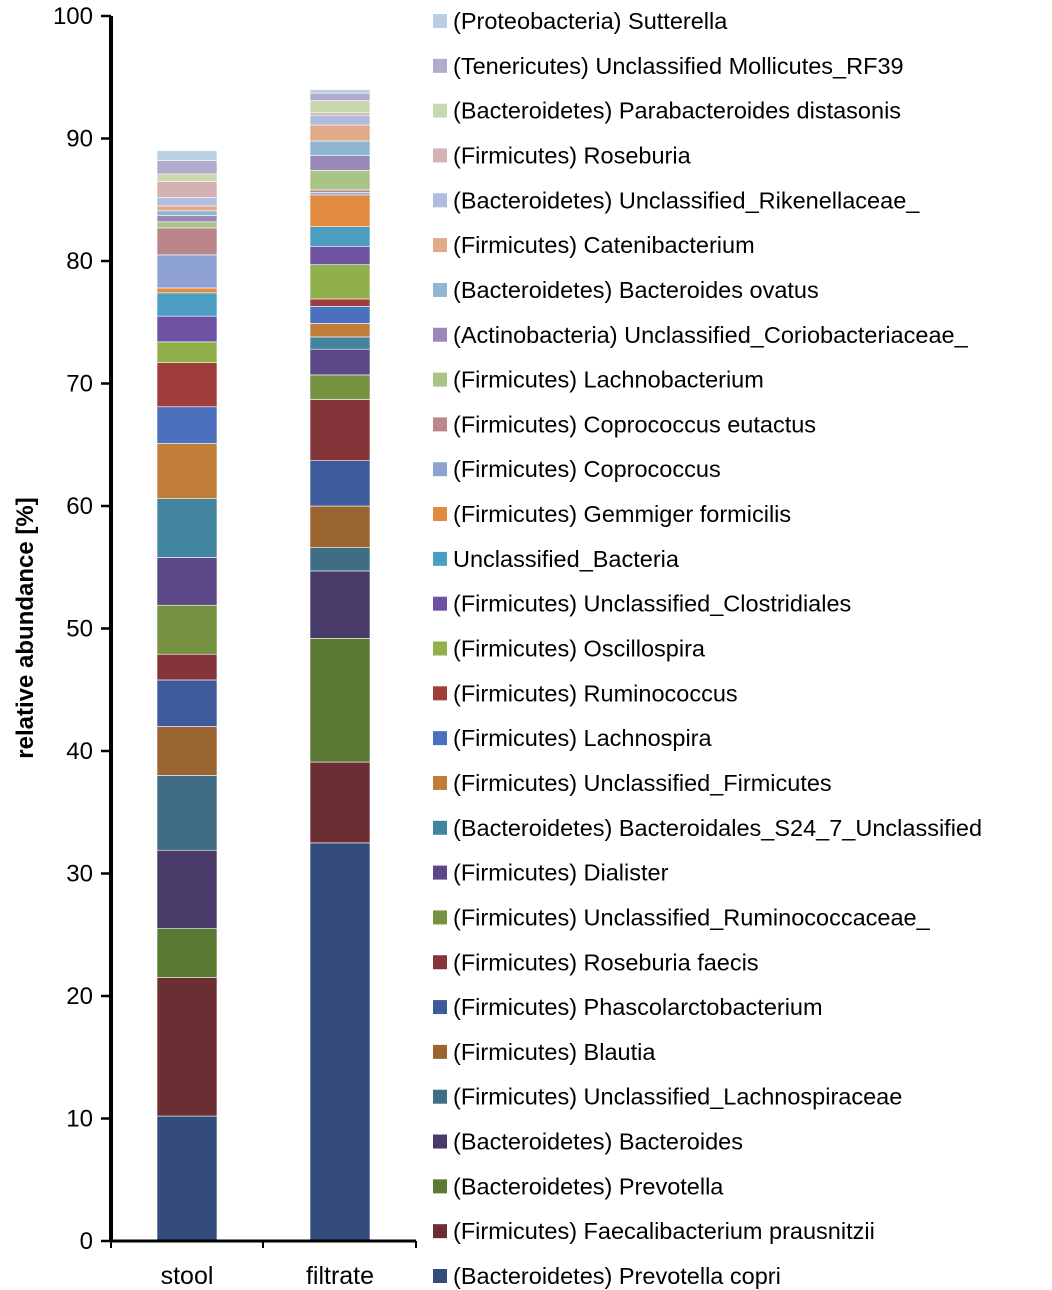 The width and height of the screenshot is (1052, 1290). Describe the element at coordinates (583, 738) in the screenshot. I see `legend-label: (Firmicutes) Lachnospira` at that location.